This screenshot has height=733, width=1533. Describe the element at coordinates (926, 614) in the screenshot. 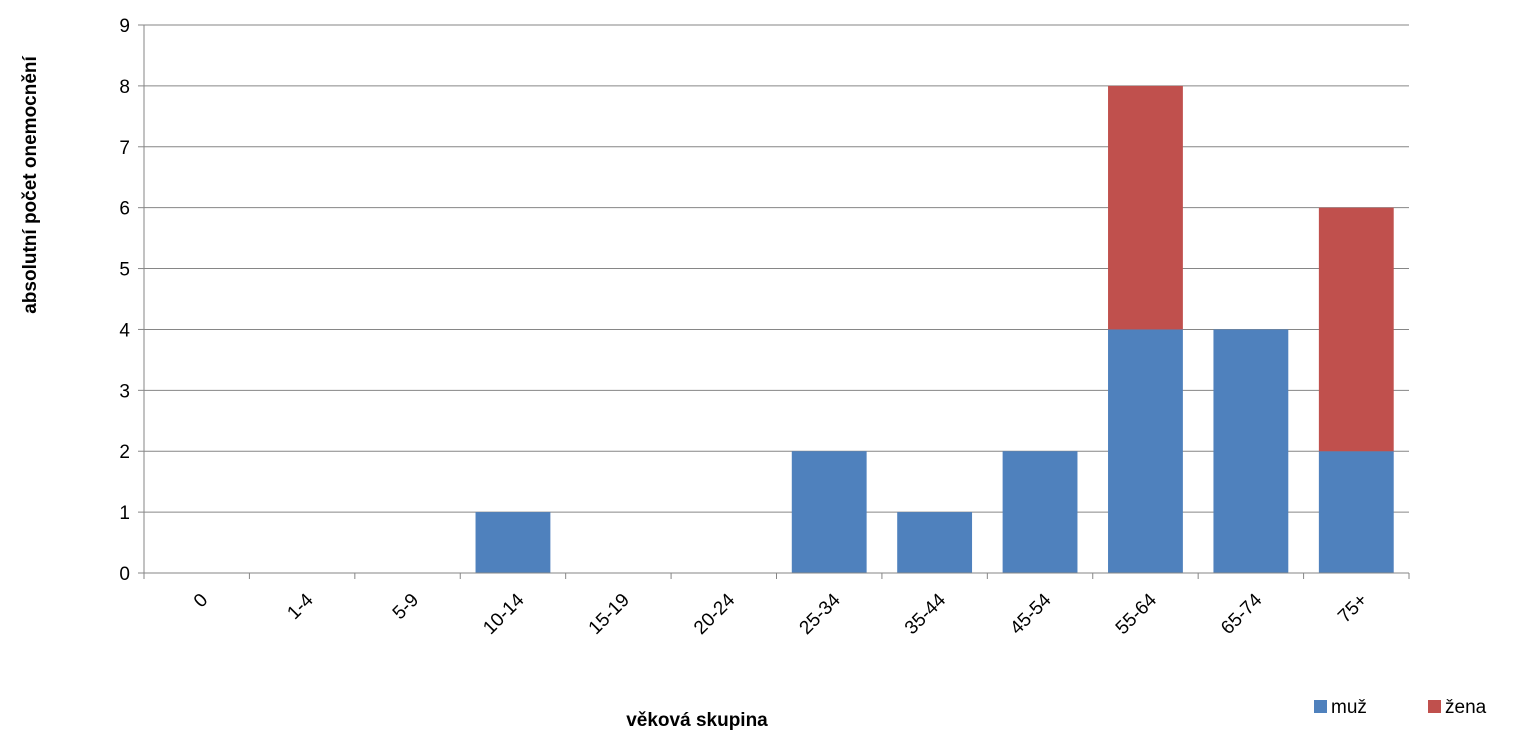

I see `x-tick-label: 35-44` at that location.